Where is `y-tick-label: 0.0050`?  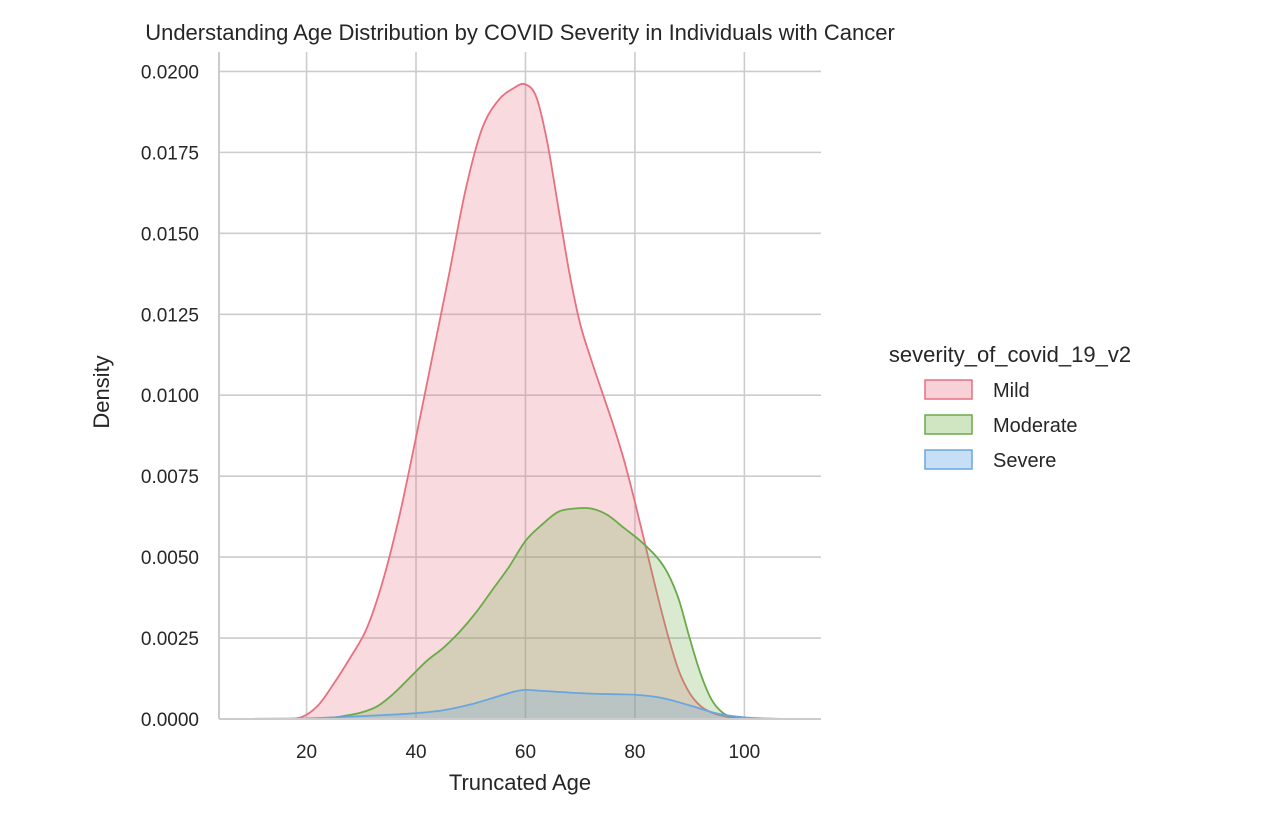
y-tick-label: 0.0050 is located at coordinates (170, 558).